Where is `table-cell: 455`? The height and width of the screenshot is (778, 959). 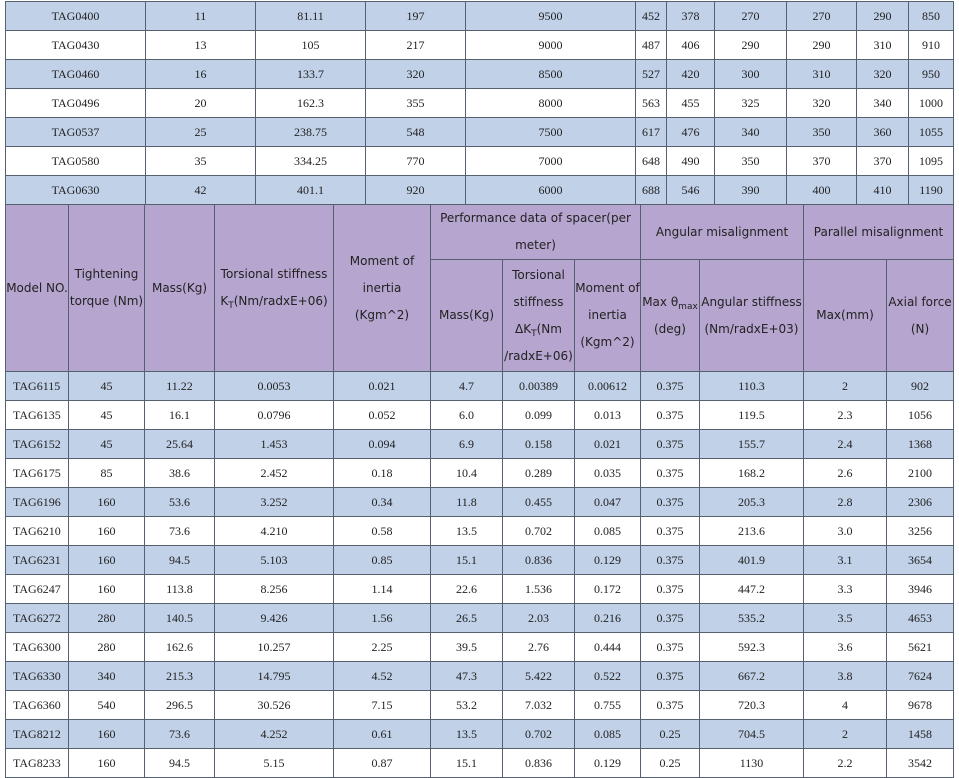
table-cell: 455 is located at coordinates (690, 103).